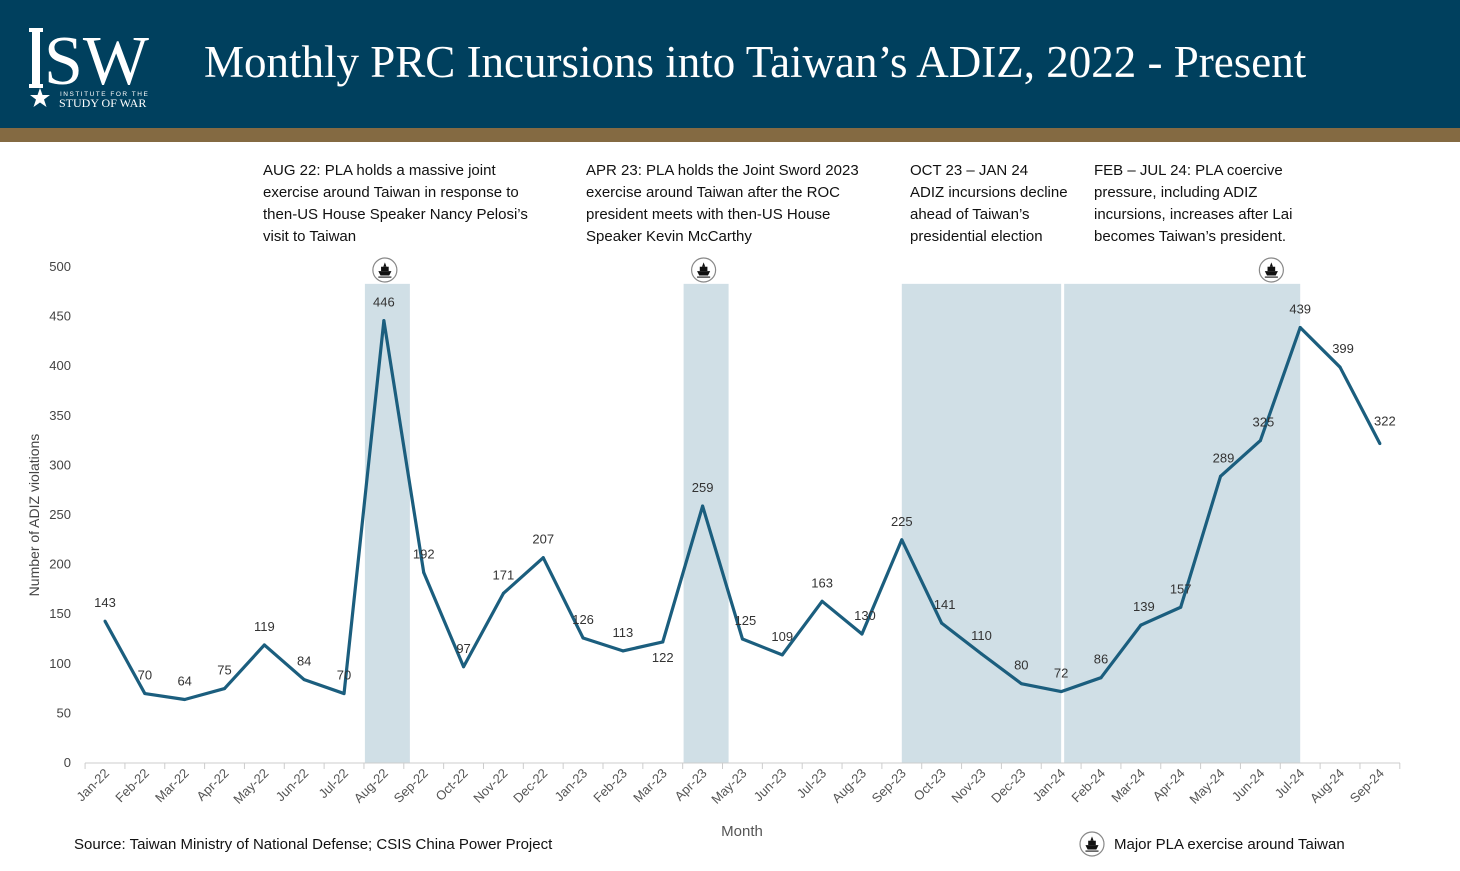 The width and height of the screenshot is (1460, 871). Describe the element at coordinates (304, 661) in the screenshot. I see `data-label: 84` at that location.